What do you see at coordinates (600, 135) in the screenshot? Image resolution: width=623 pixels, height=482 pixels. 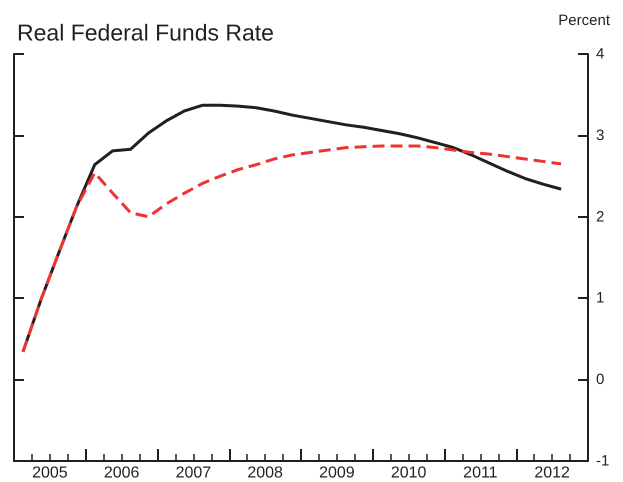 I see `y-tick-label: 3` at bounding box center [600, 135].